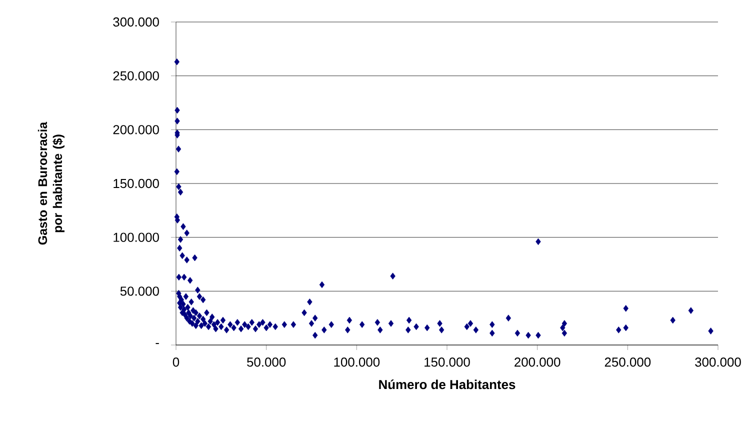 The image size is (748, 425). I want to click on x-tick-label: 150.000, so click(447, 362).